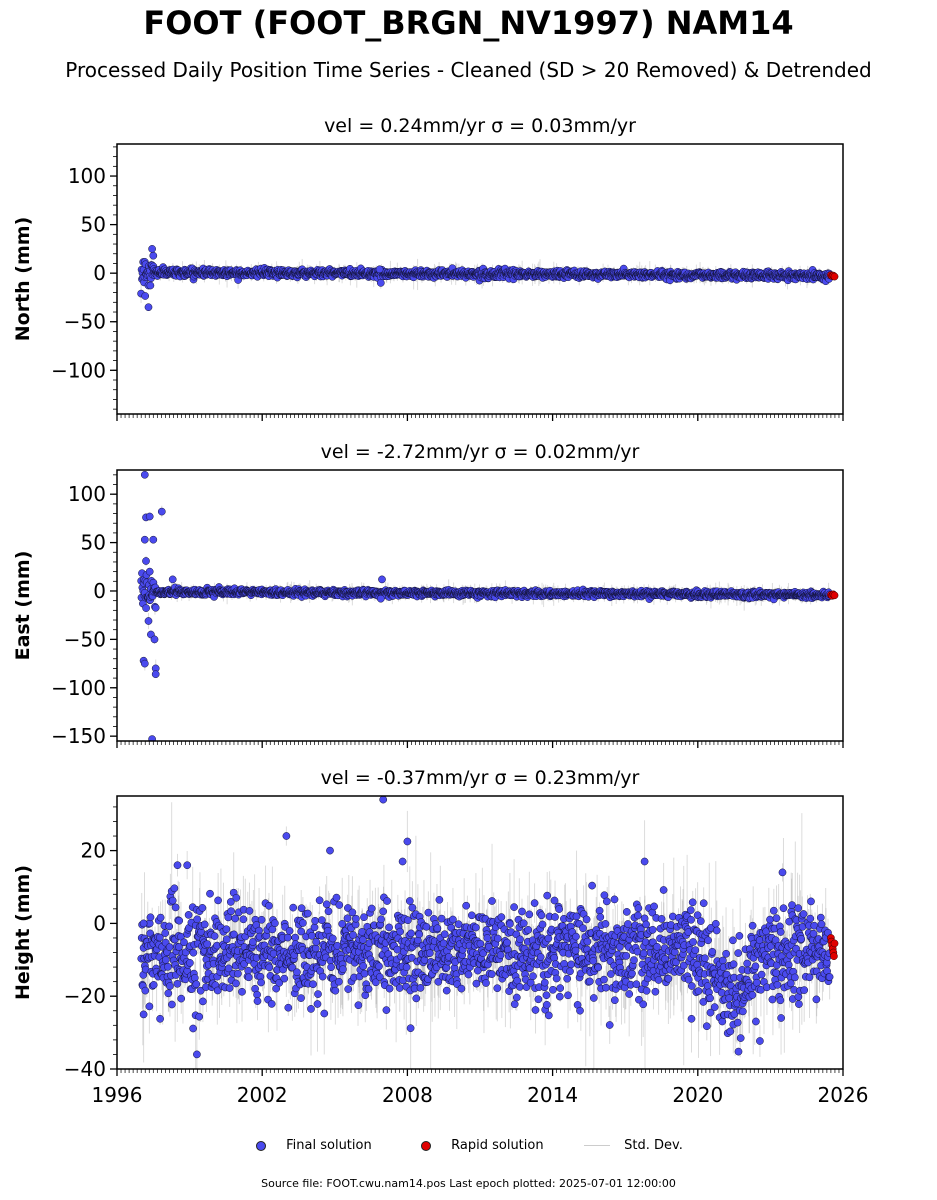 The width and height of the screenshot is (937, 1200). Describe the element at coordinates (78, 370) in the screenshot. I see `y-tick-label: −100` at that location.